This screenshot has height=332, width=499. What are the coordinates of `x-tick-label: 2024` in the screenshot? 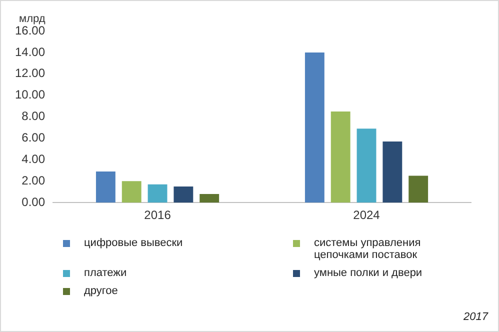 It's located at (366, 215).